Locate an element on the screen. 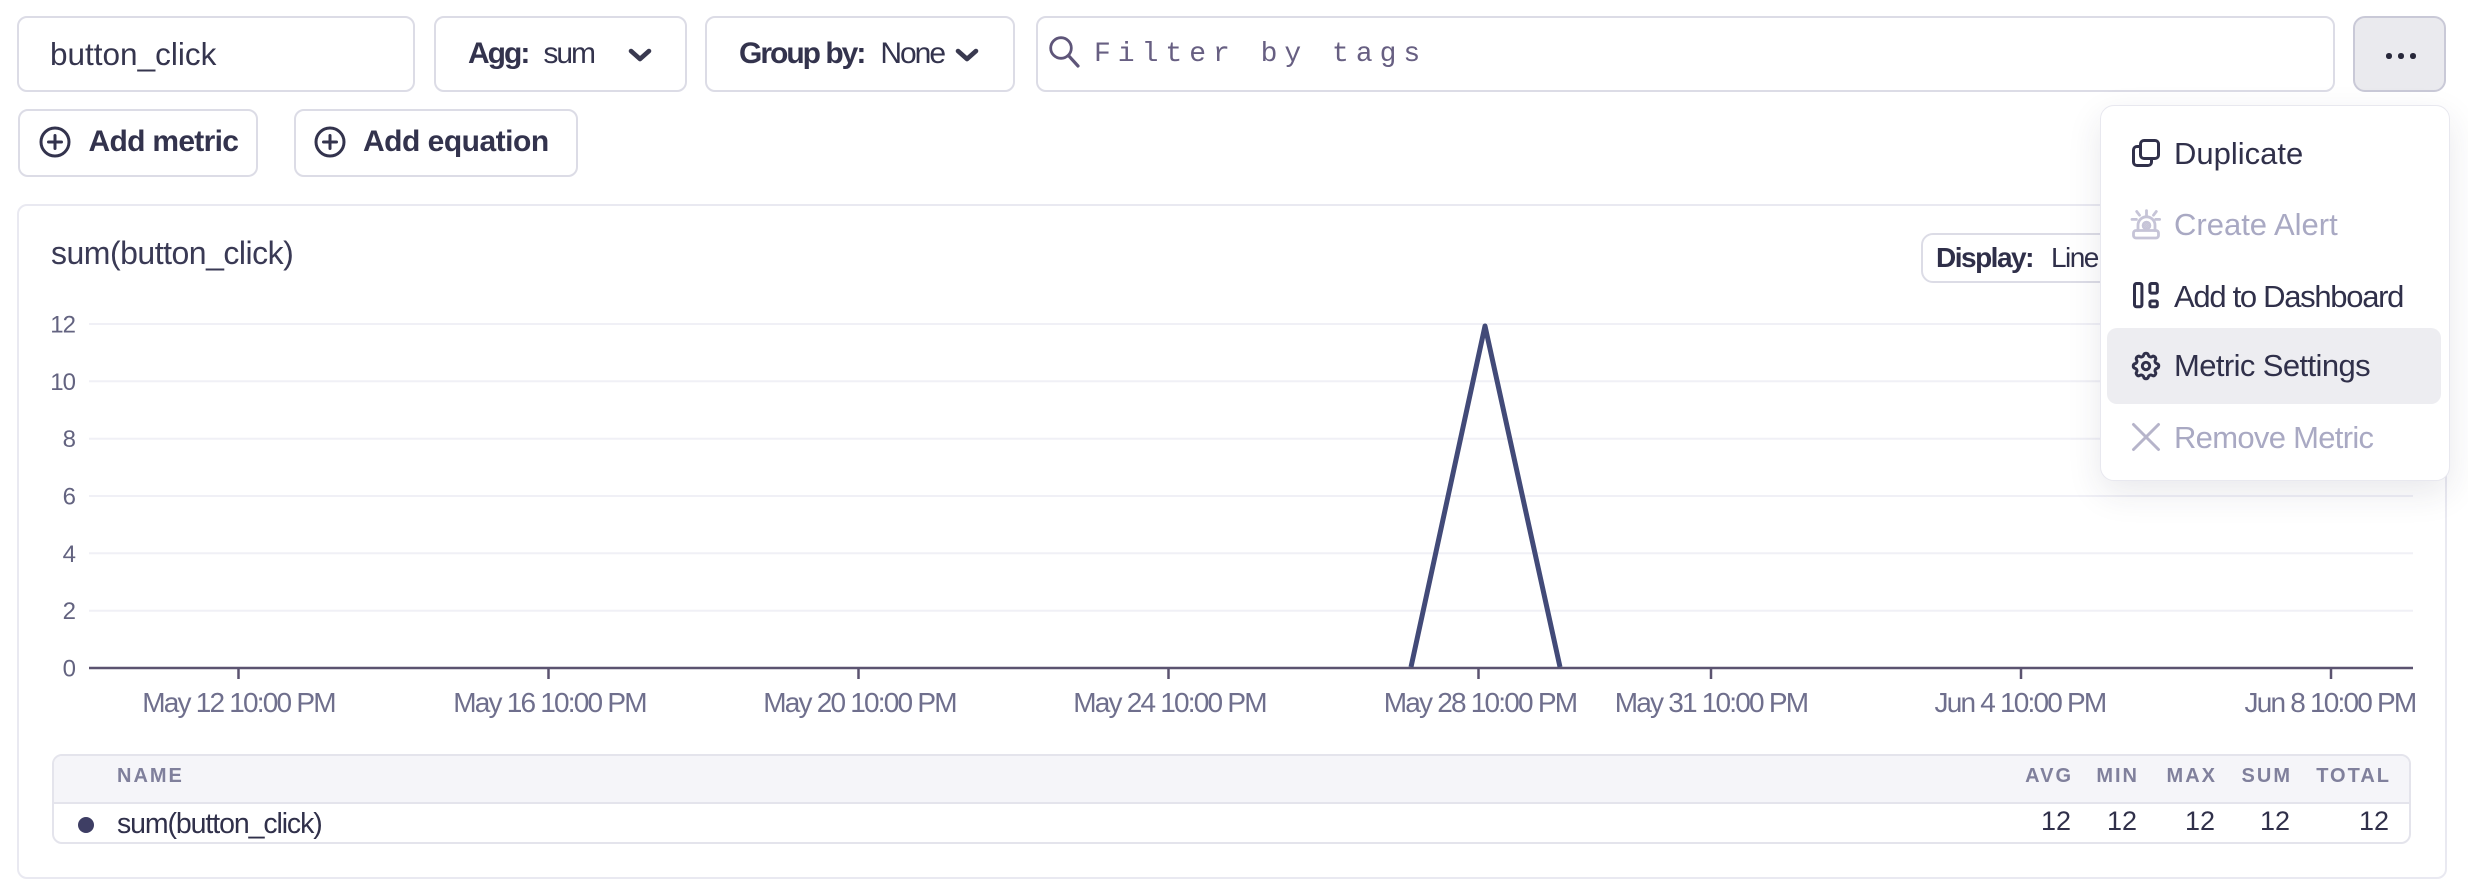  svg-text: 12 is located at coordinates (62, 325).